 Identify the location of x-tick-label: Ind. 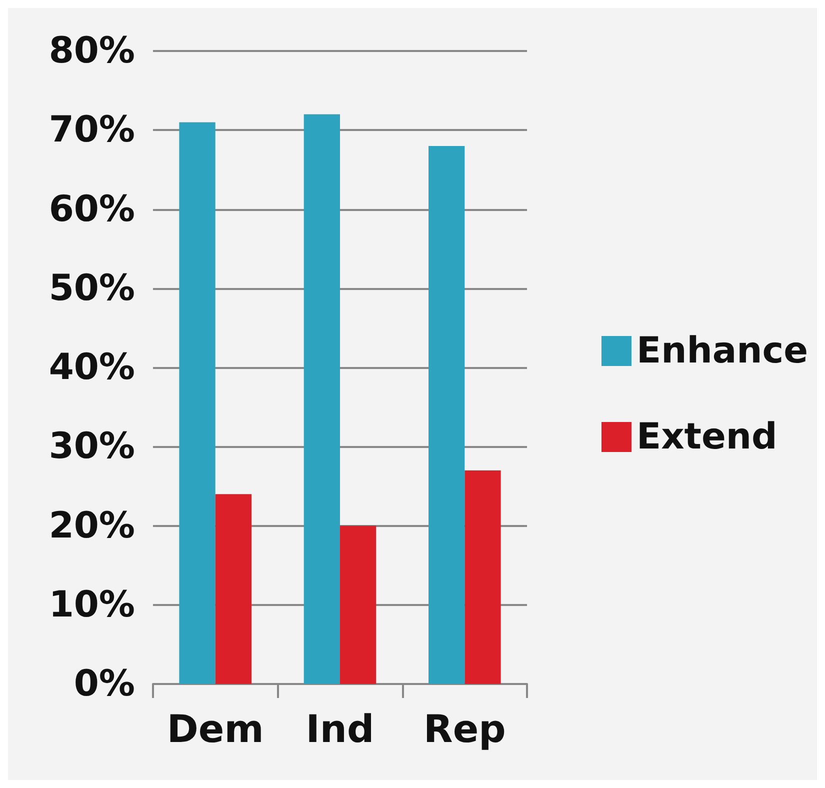
(340, 729).